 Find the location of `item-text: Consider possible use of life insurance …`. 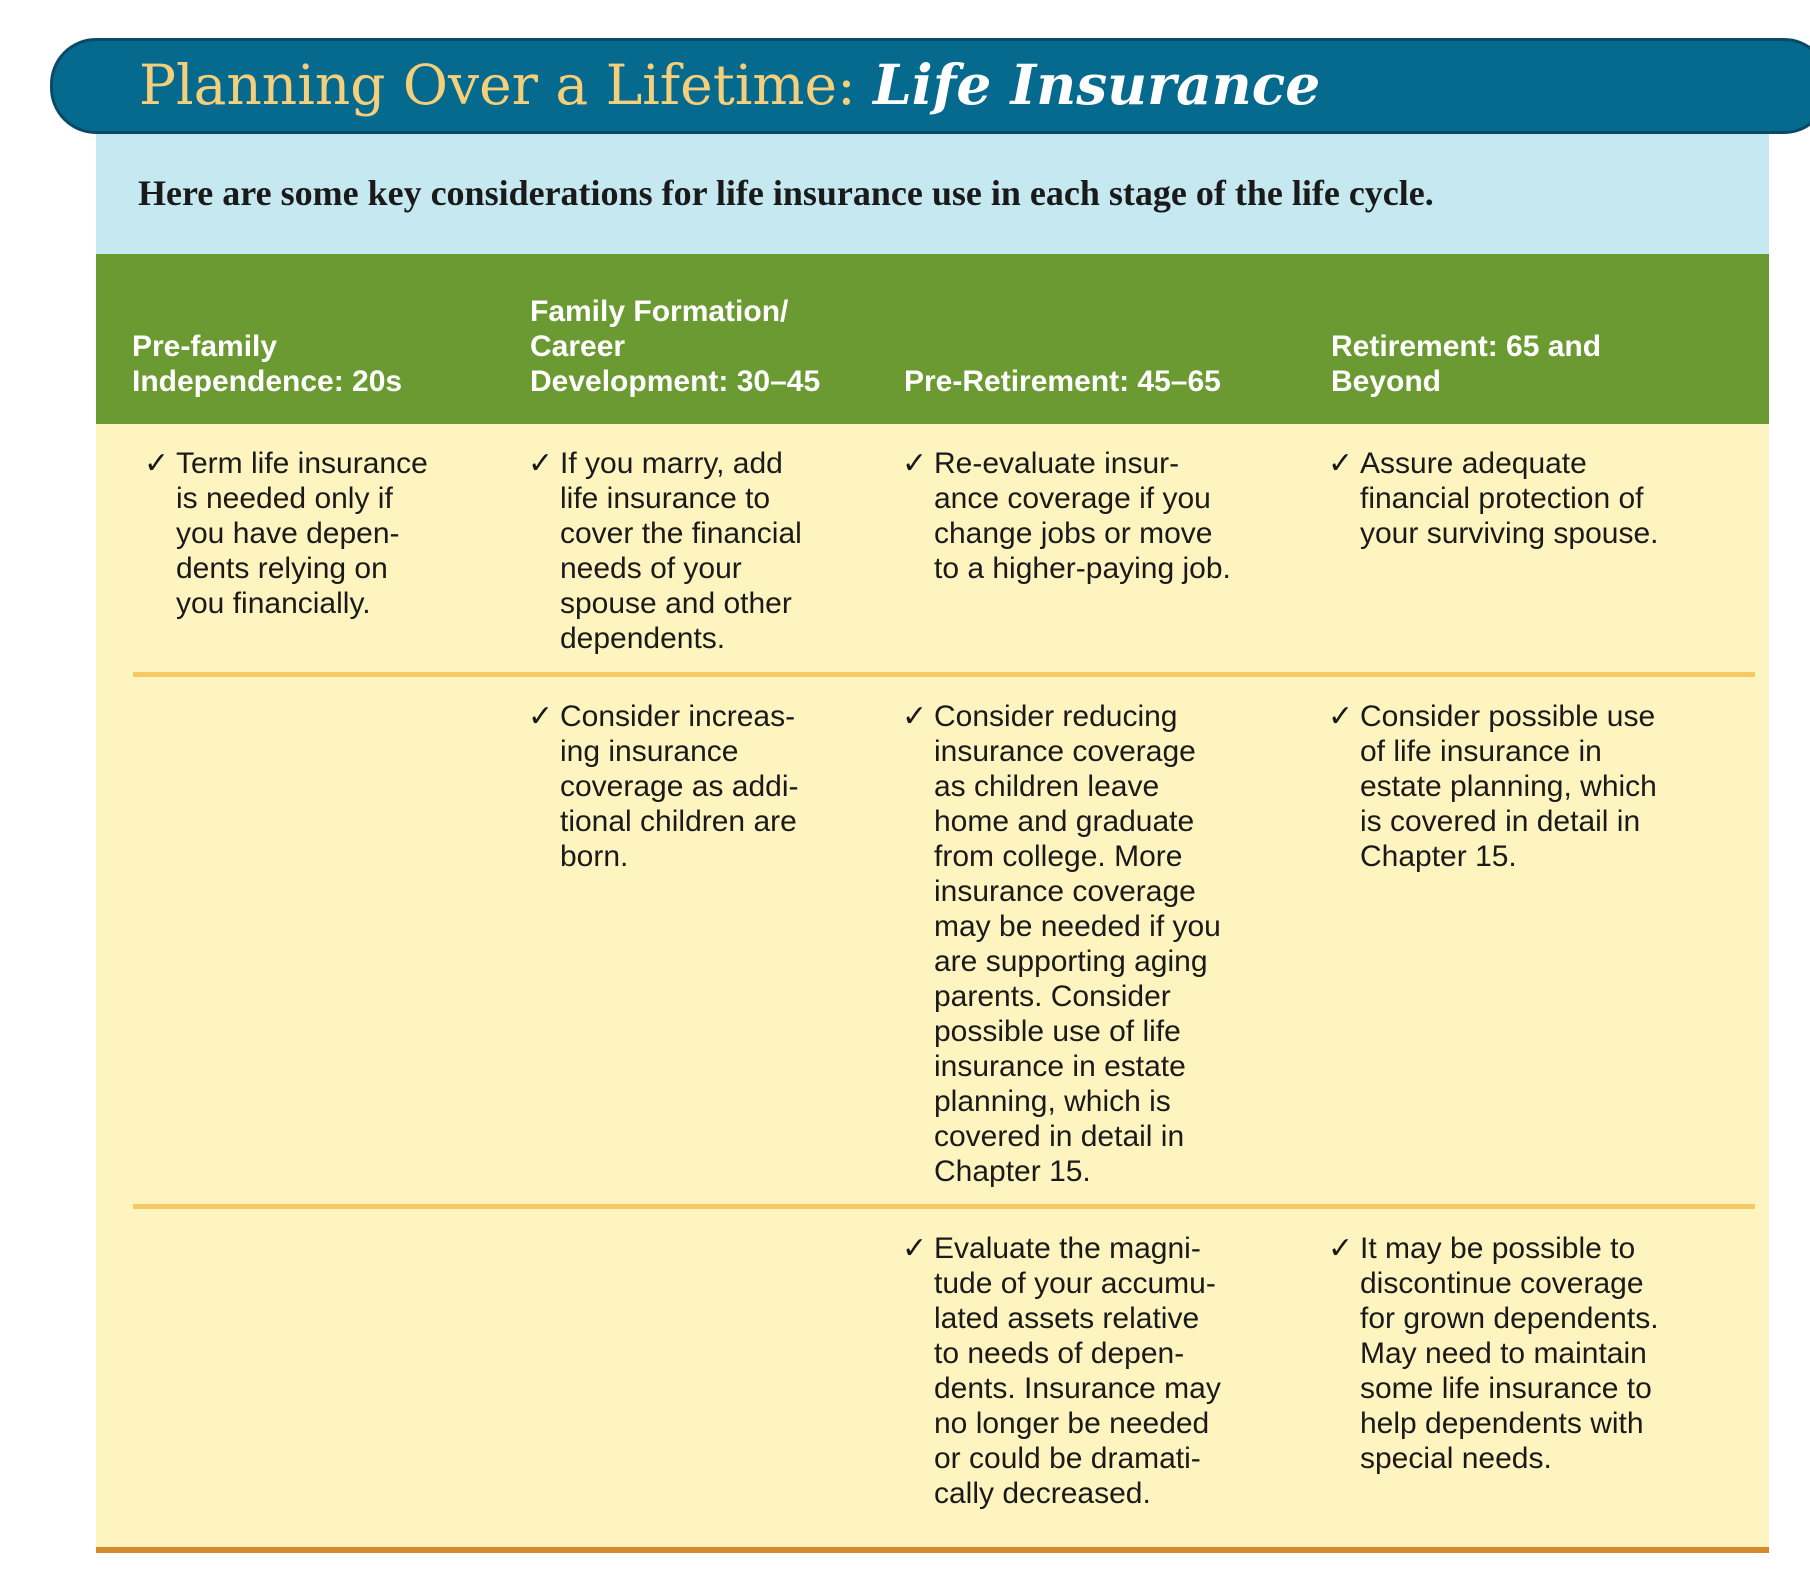

item-text: Consider possible use of life insurance … is located at coordinates (1508, 786).